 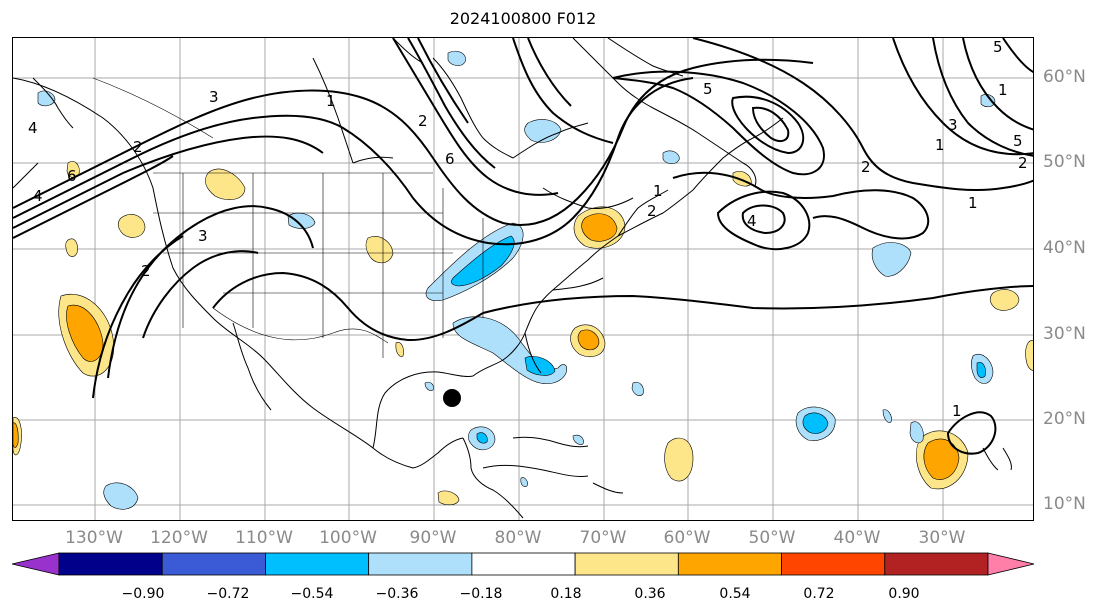 What do you see at coordinates (650, 594) in the screenshot?
I see `colorbar-tick-label: 0.36` at bounding box center [650, 594].